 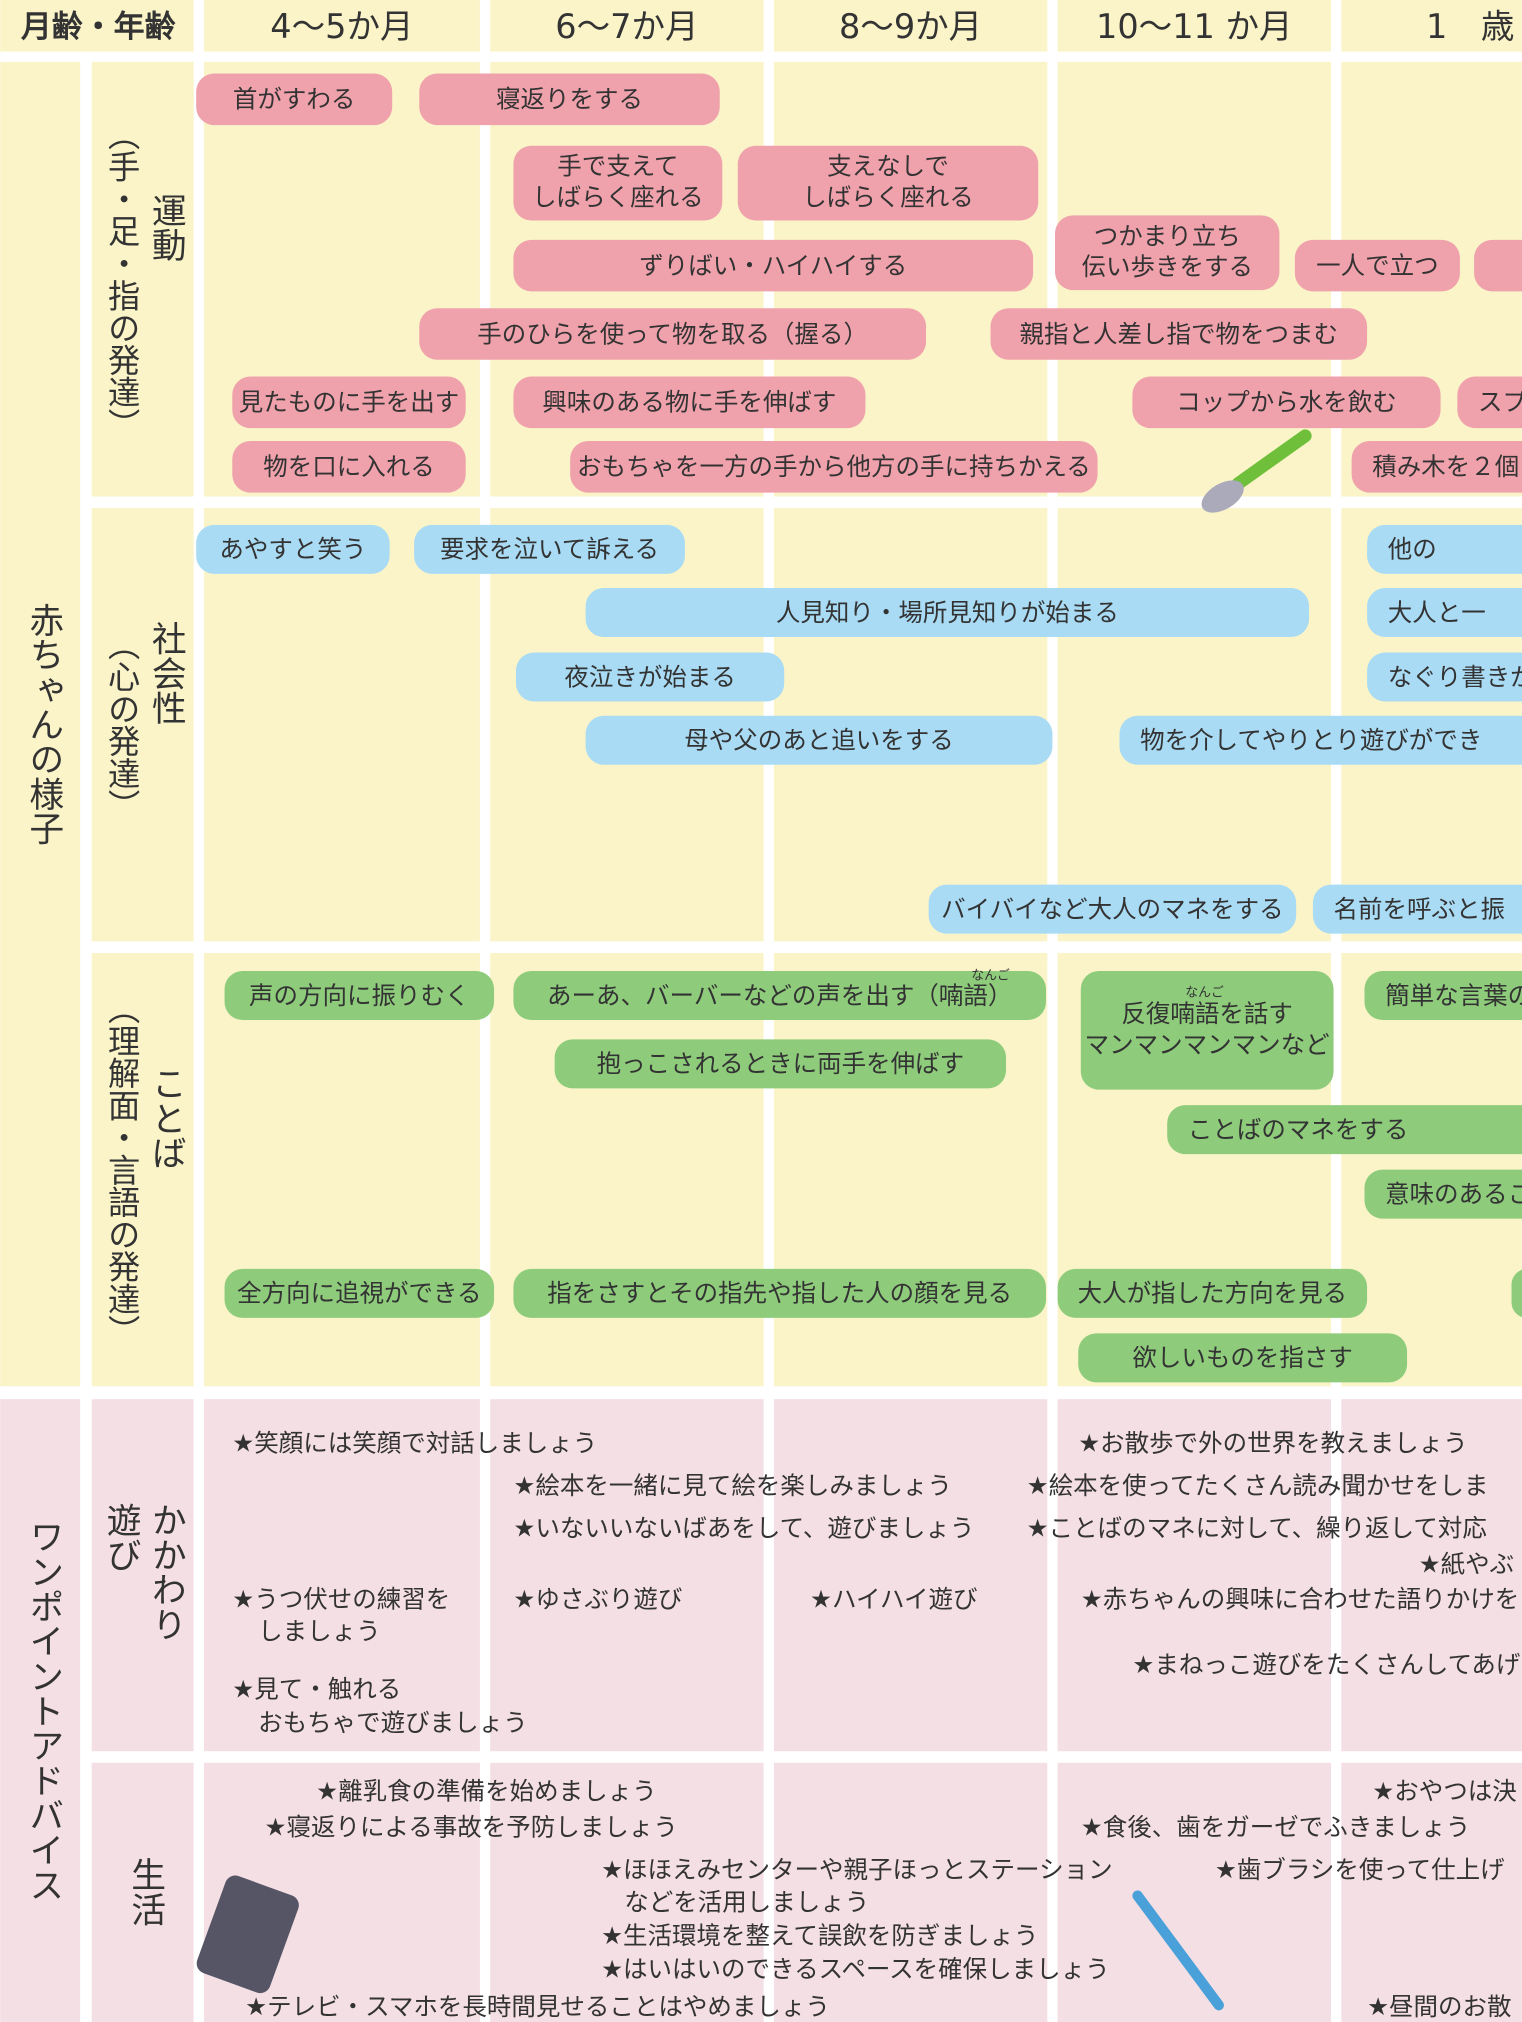 What do you see at coordinates (1194, 26) in the screenshot?
I see `column-header: 10～11 か月` at bounding box center [1194, 26].